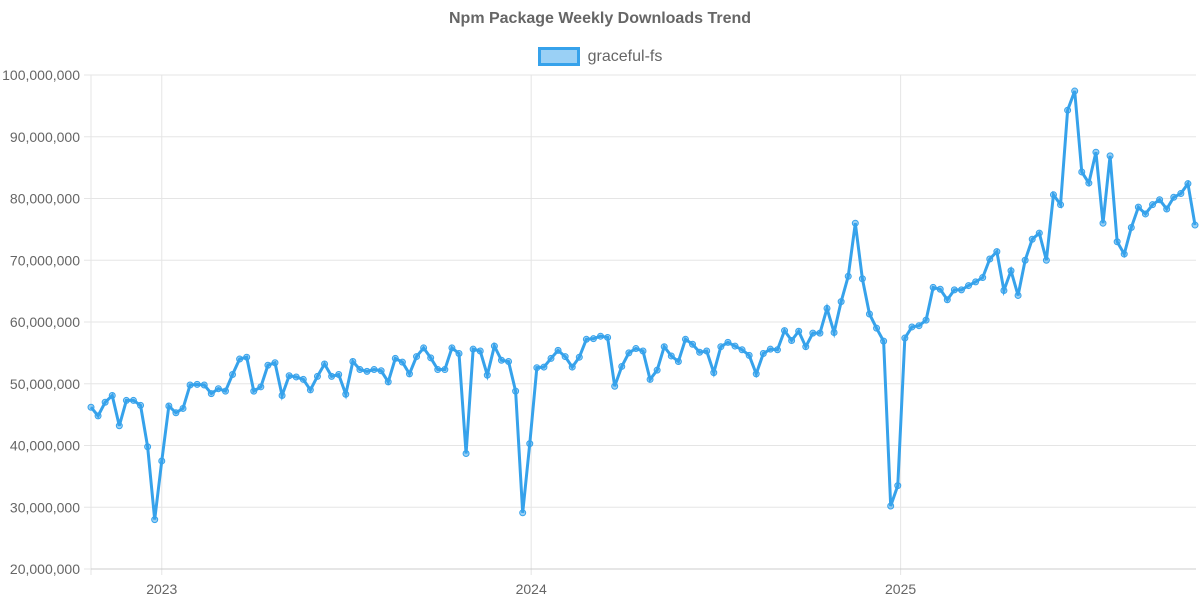  I want to click on x-tick-label: 2023, so click(161, 589).